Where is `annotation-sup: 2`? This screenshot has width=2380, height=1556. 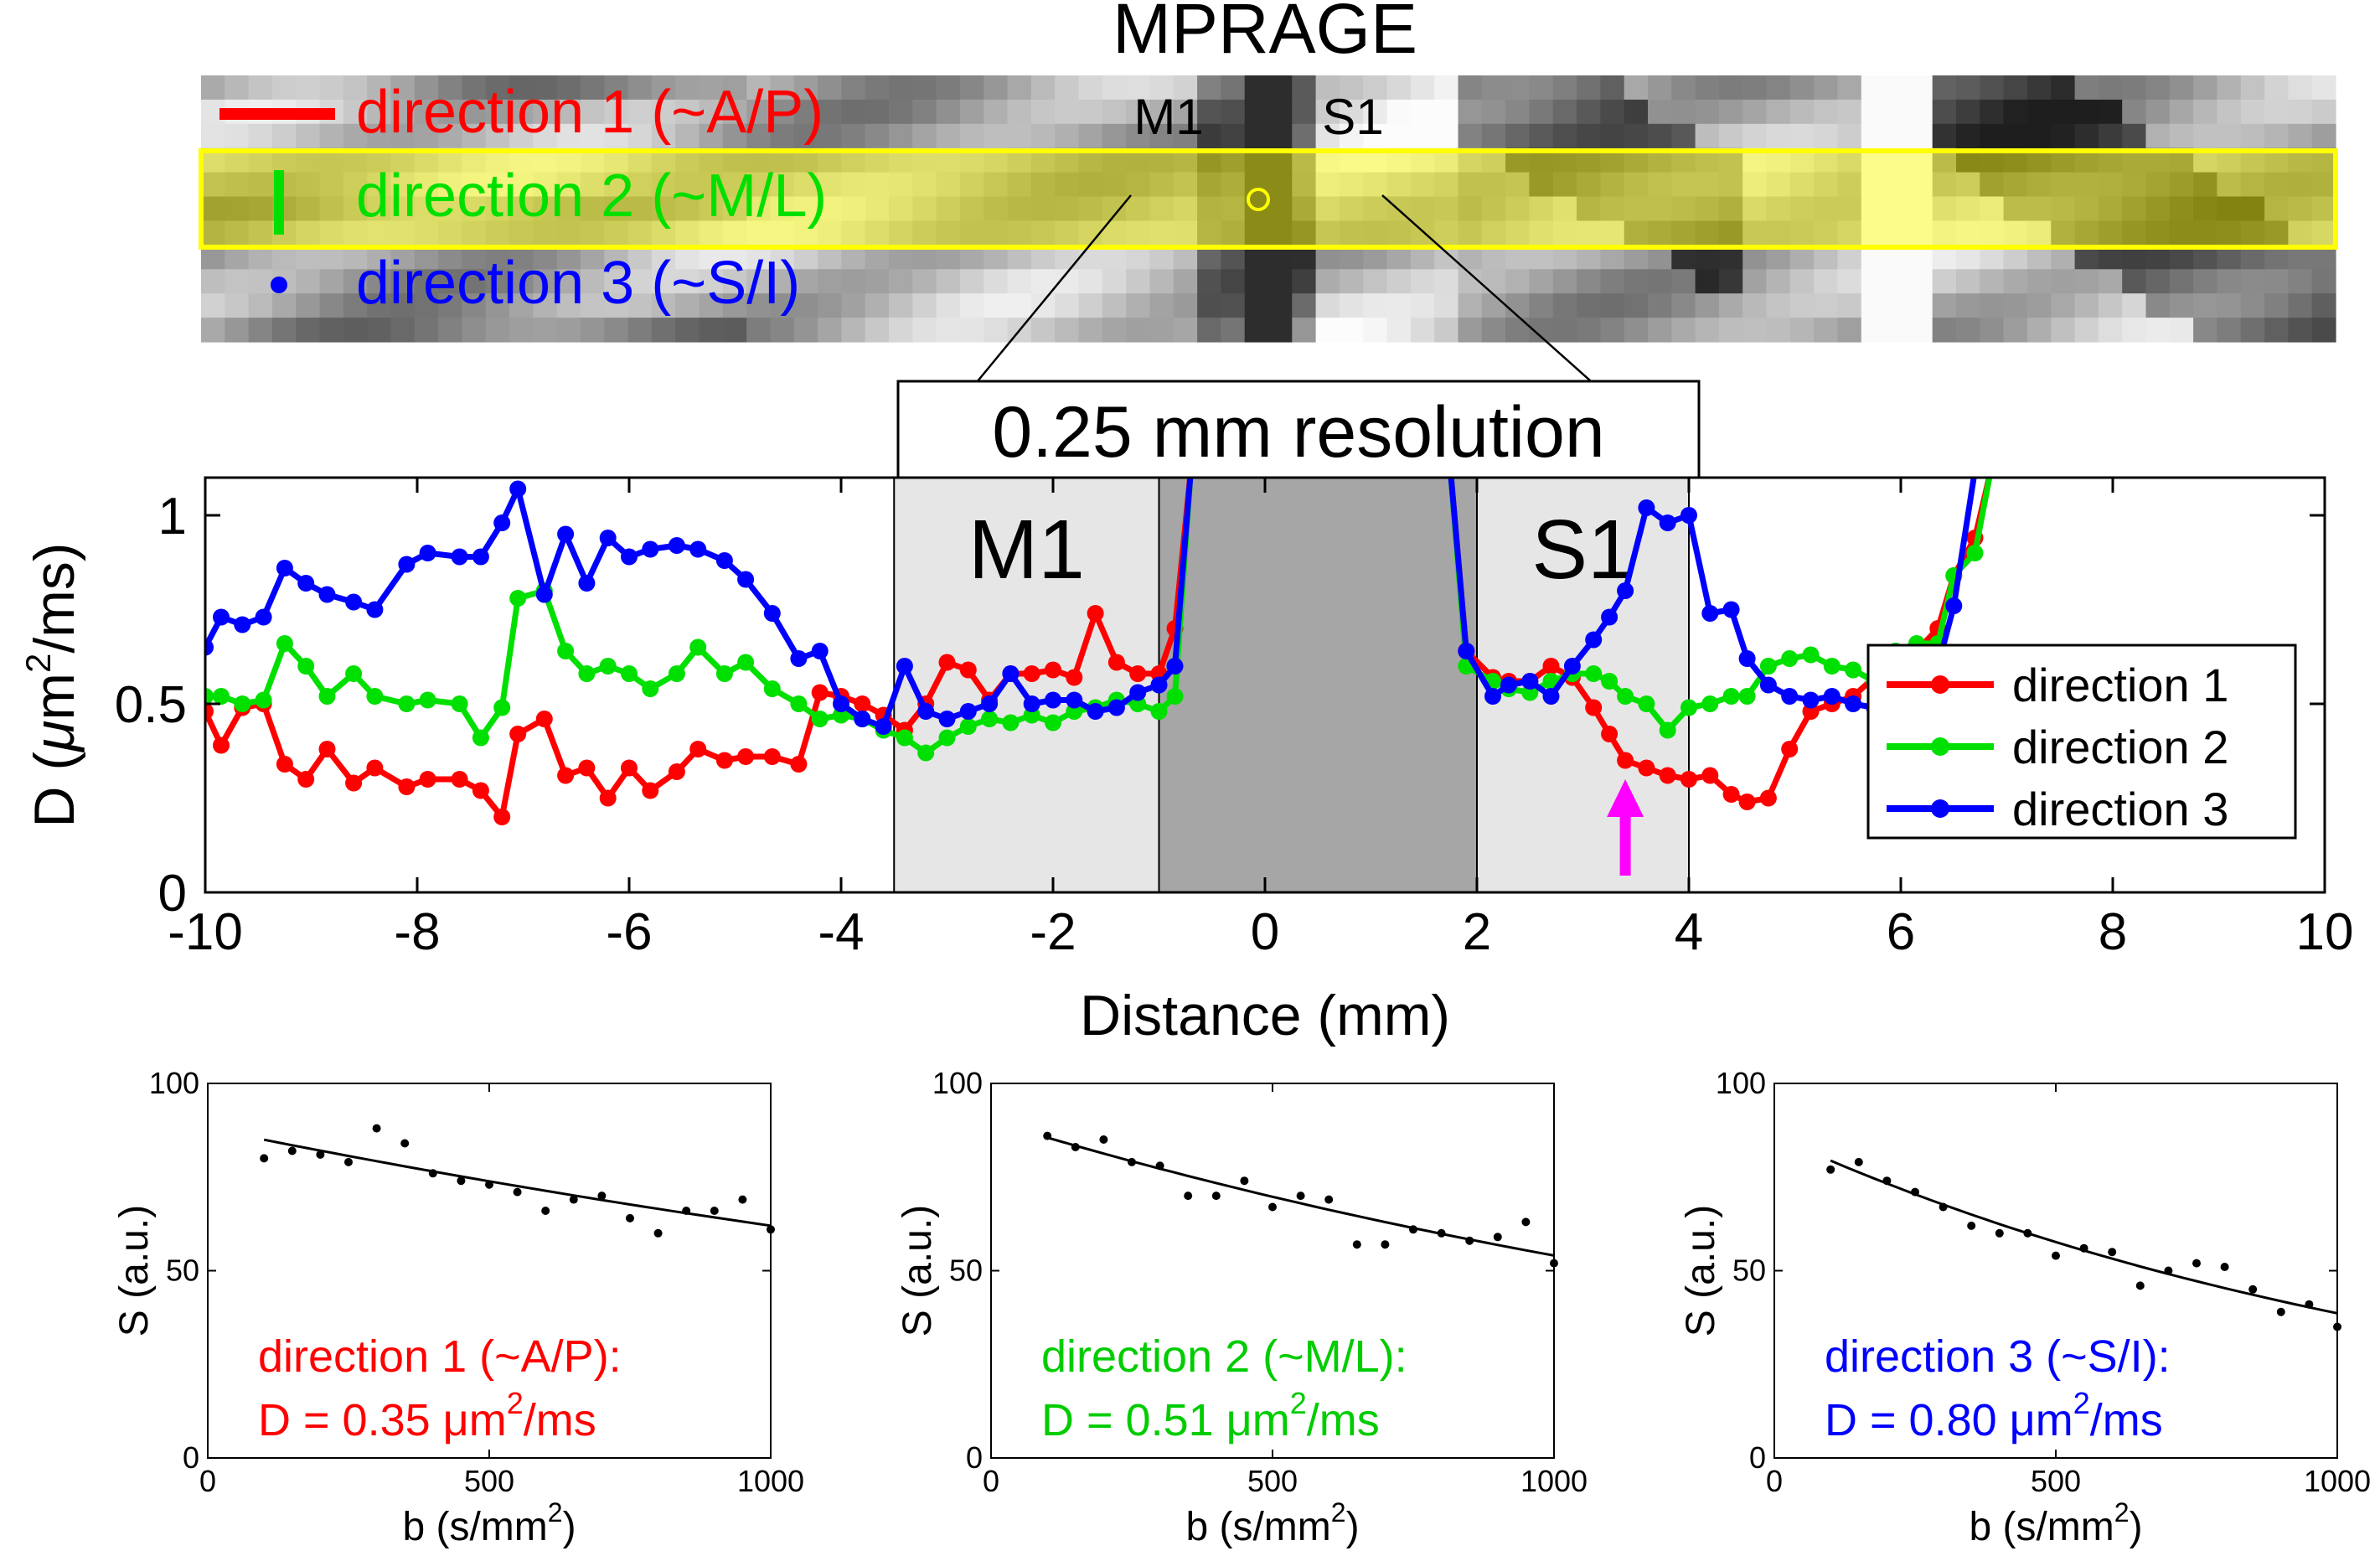
annotation-sup: 2 is located at coordinates (2082, 1403).